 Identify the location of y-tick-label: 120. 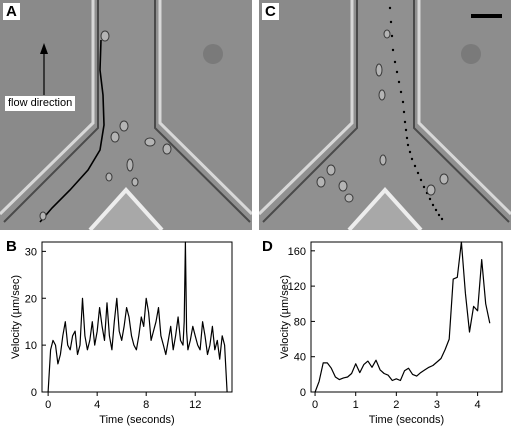
(297, 287).